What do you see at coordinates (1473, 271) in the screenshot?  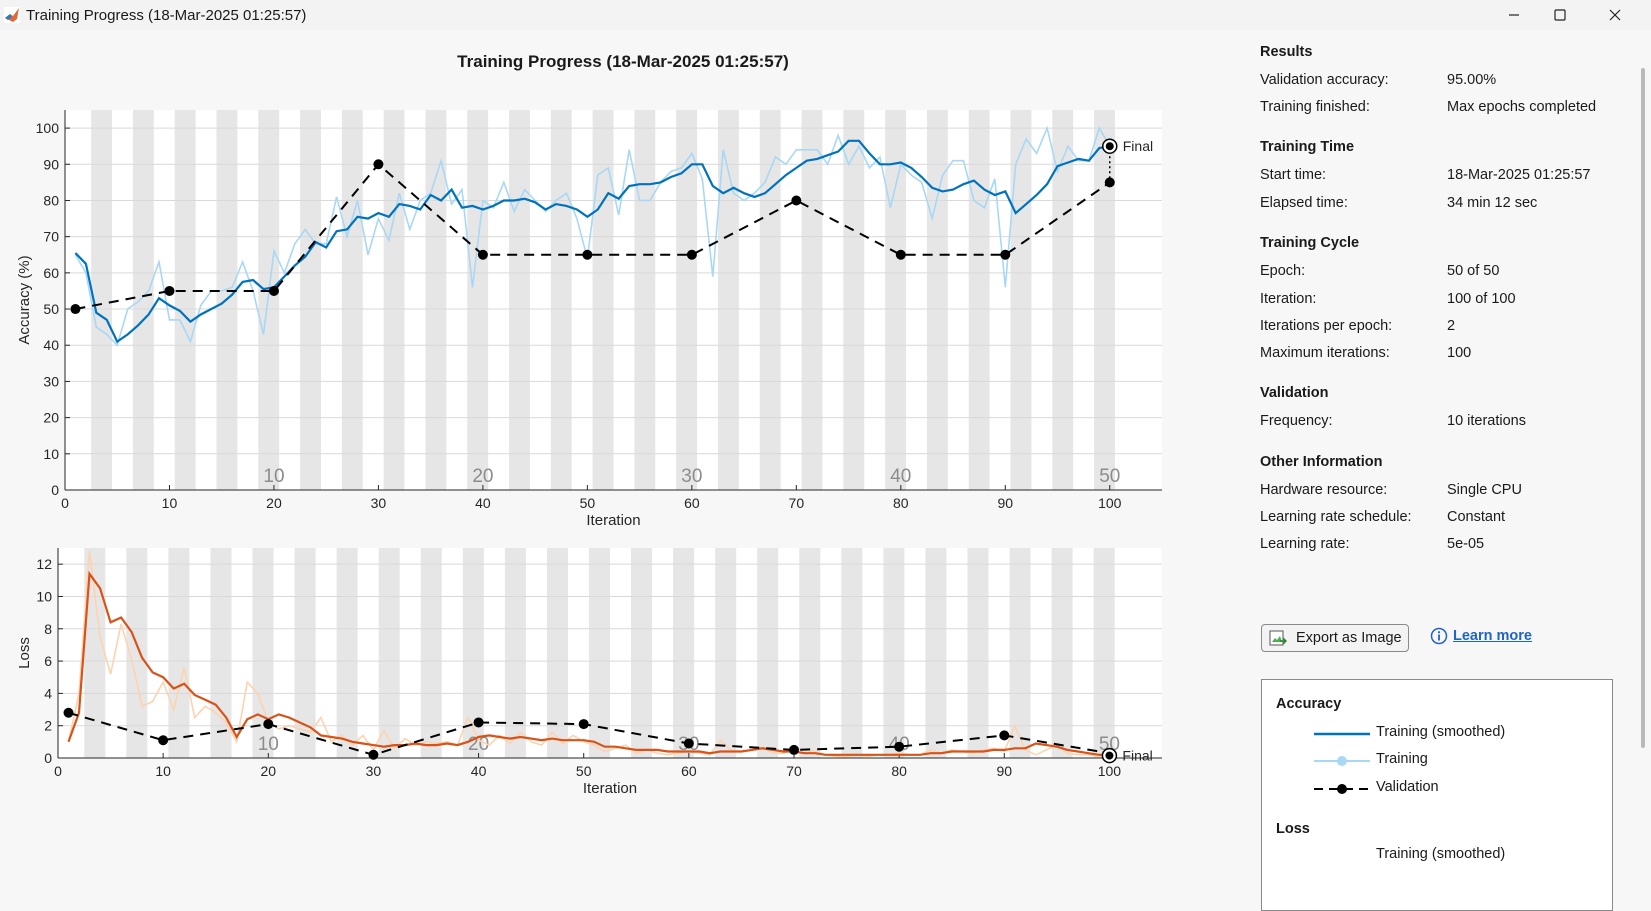 I see `epoch-value: 50 of 50` at bounding box center [1473, 271].